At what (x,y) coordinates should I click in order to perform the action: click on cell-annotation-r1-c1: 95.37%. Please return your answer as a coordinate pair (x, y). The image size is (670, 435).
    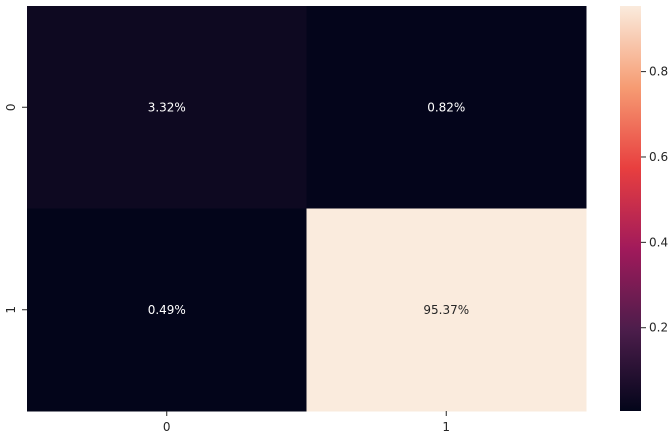
    Looking at the image, I should click on (446, 310).